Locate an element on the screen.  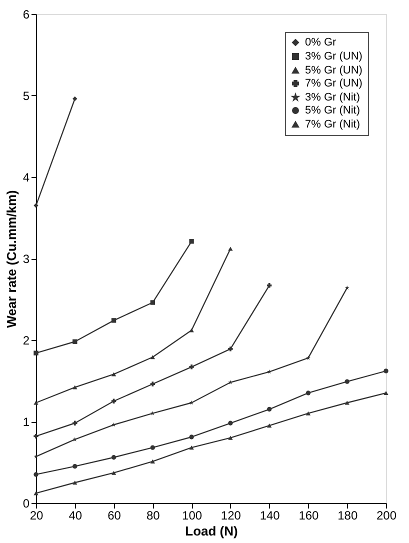
legend-label: 7% Gr (Nit) is located at coordinates (332, 124).